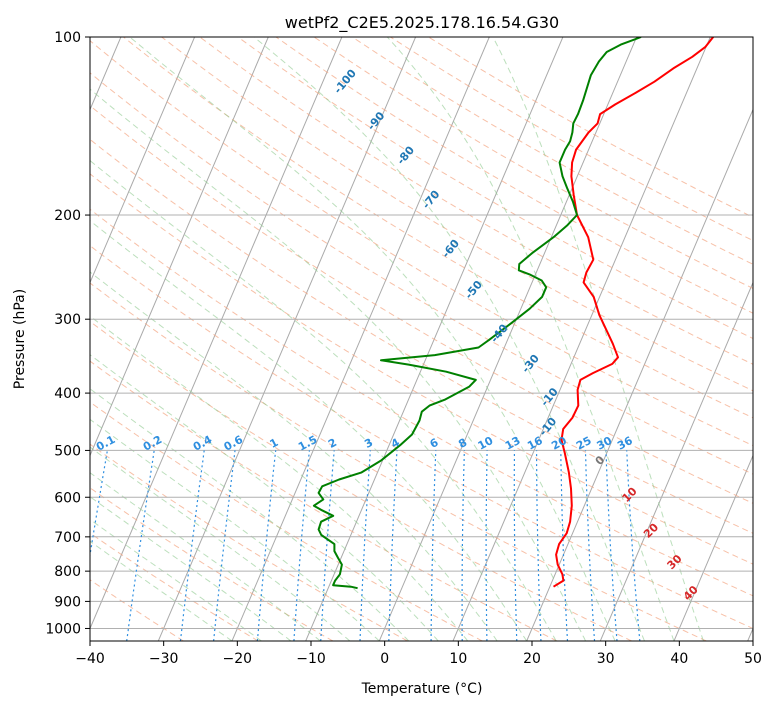 Image resolution: width=775 pixels, height=708 pixels. Describe the element at coordinates (274, 443) in the screenshot. I see `mixing-ratio-label: 1` at that location.